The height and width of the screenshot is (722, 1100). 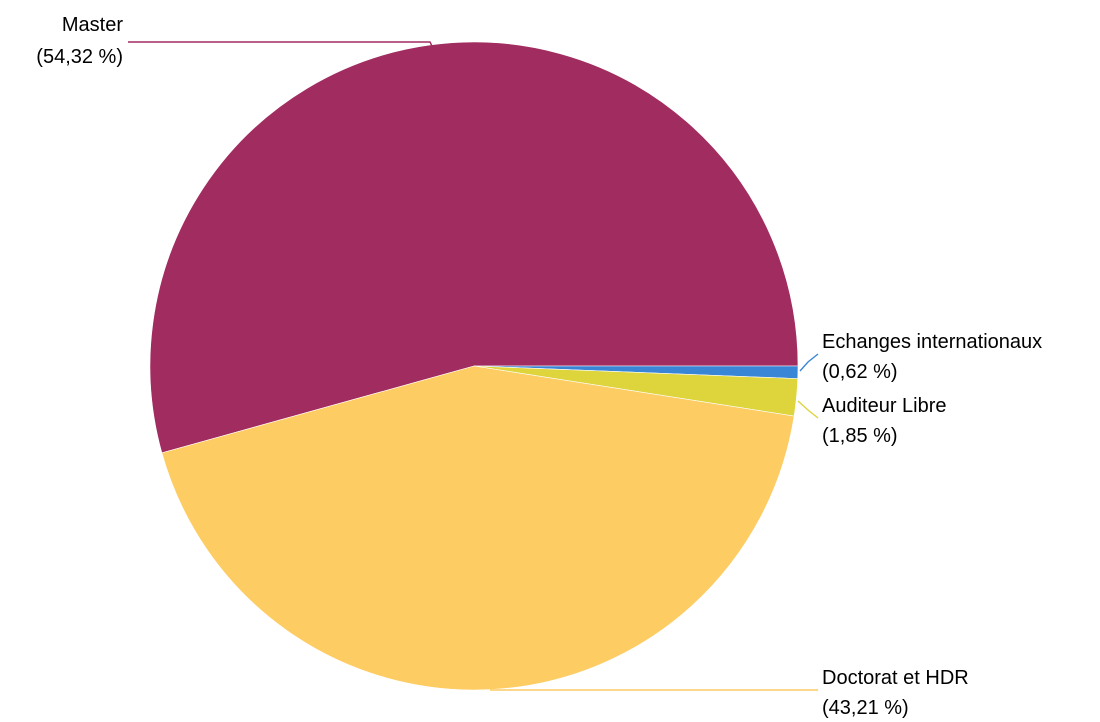 What do you see at coordinates (884, 406) in the screenshot?
I see `label-auditeur-name: Auditeur Libre` at bounding box center [884, 406].